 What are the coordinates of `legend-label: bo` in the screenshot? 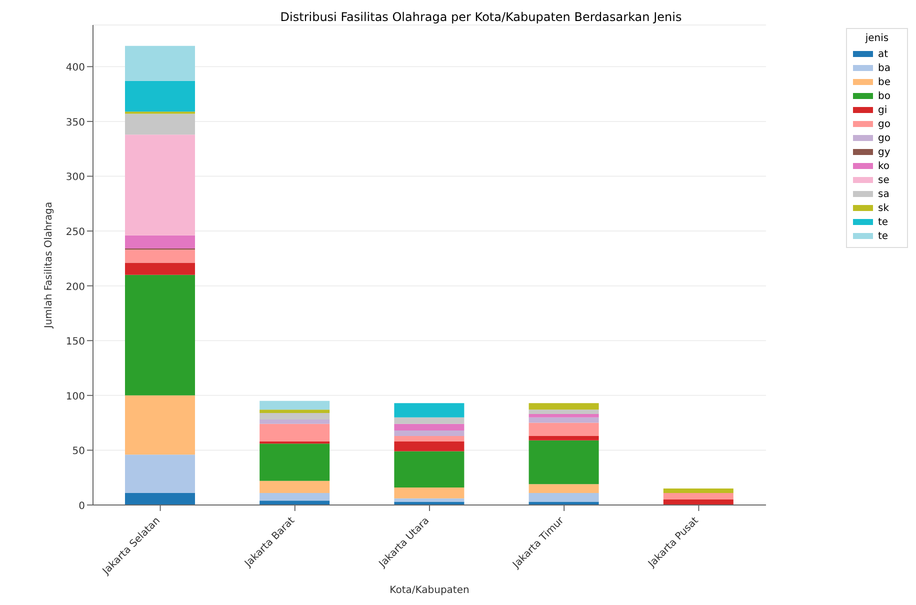 It's located at (884, 96).